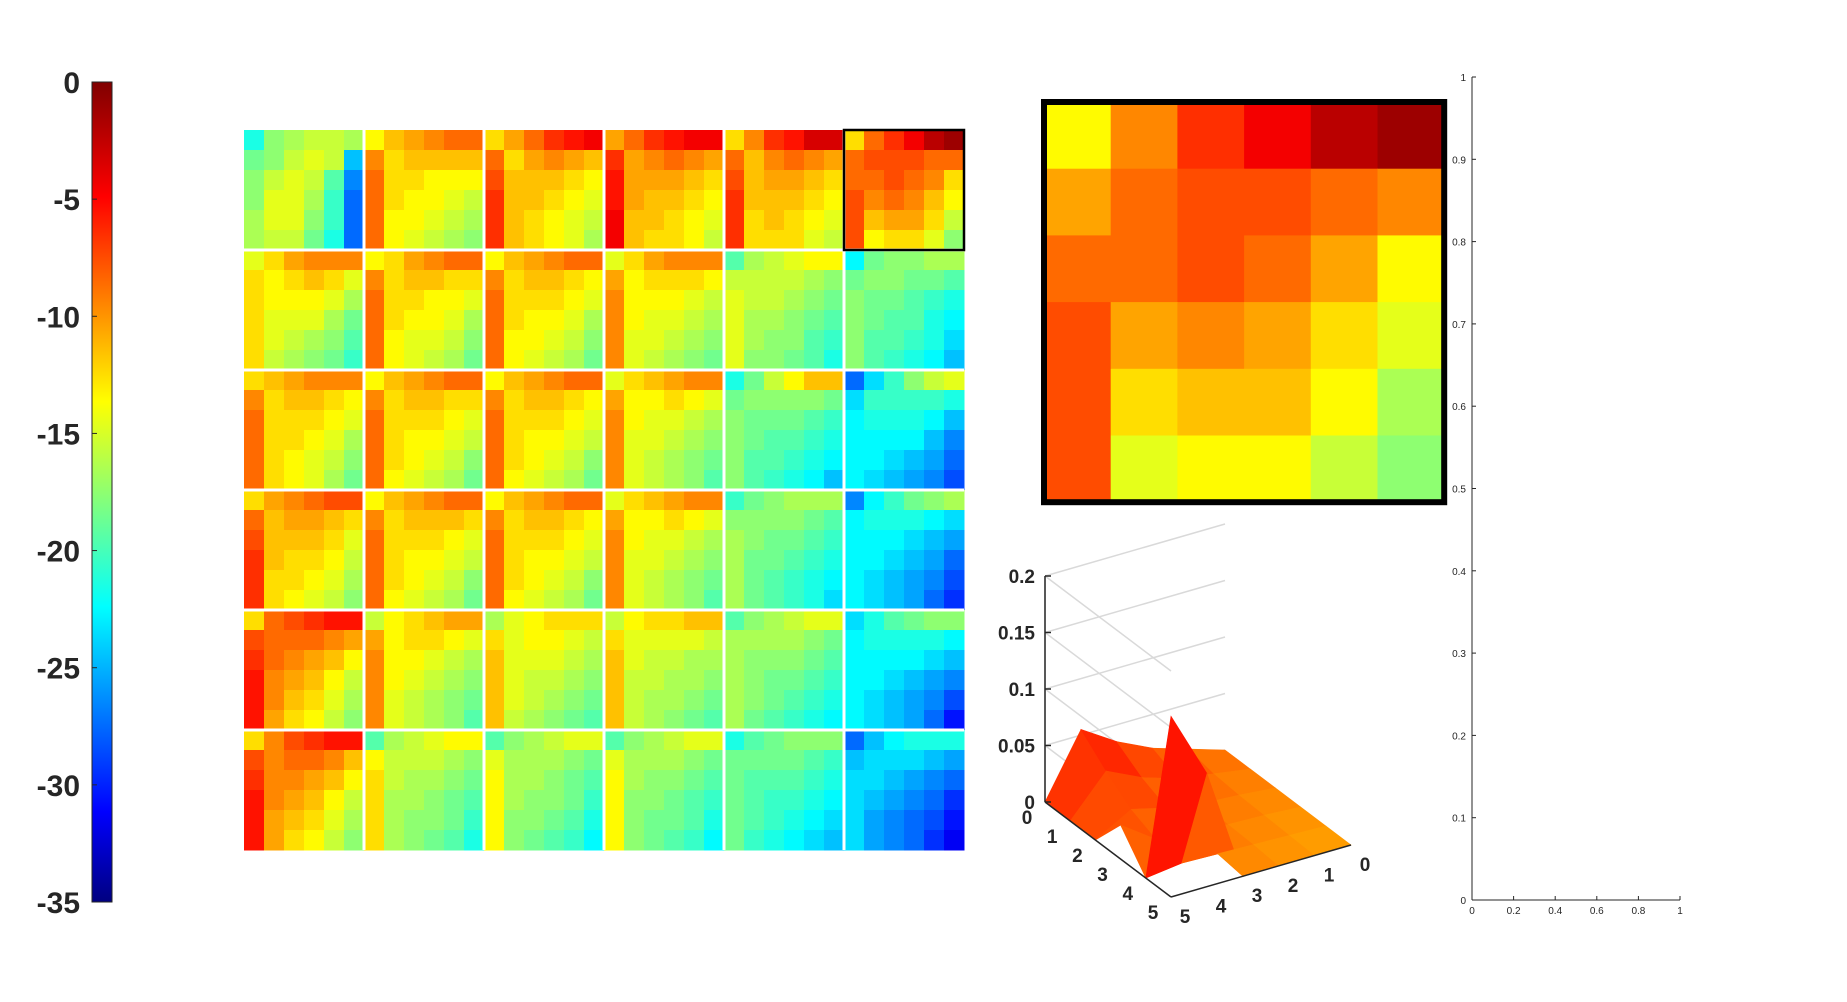 This screenshot has height=1002, width=1847. I want to click on zoom-heatmap, so click(1244, 302).